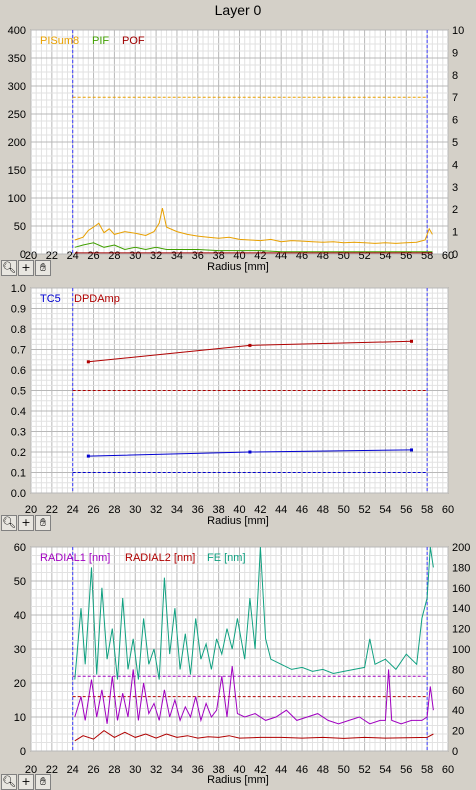 This screenshot has width=476, height=790. What do you see at coordinates (455, 210) in the screenshot?
I see `y2-tick-label: 2` at bounding box center [455, 210].